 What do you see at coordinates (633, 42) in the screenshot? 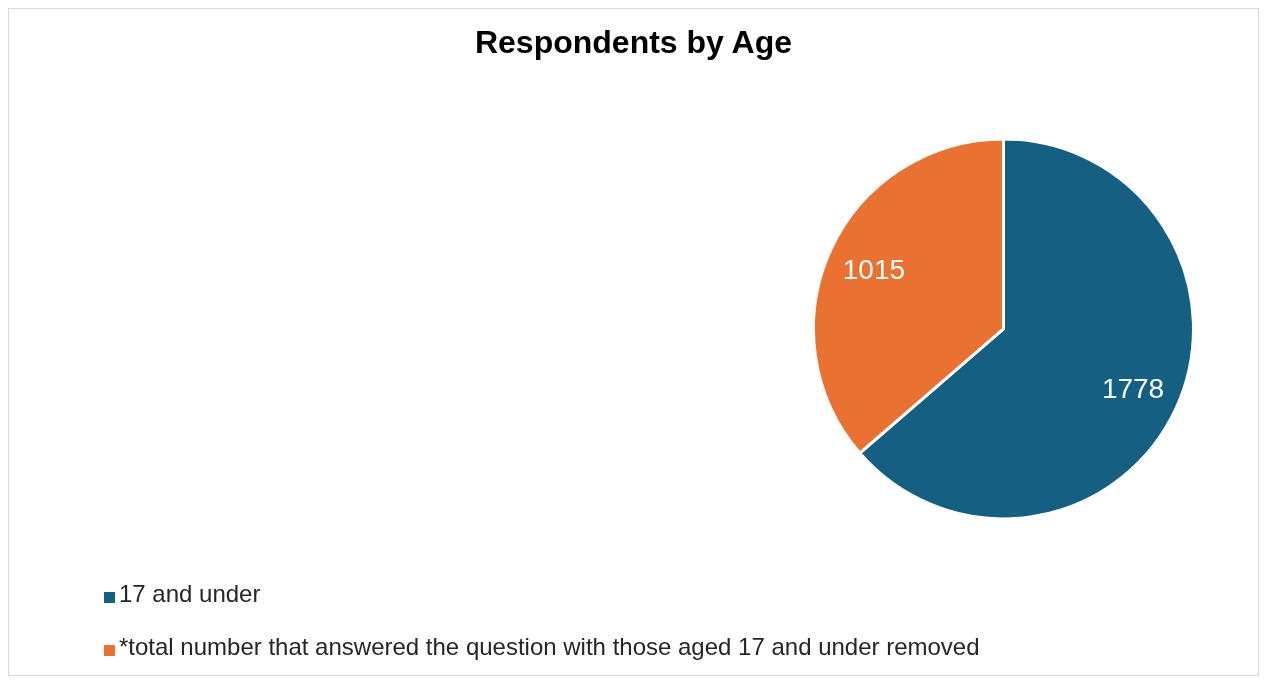
I see `chart-title: Respondents by Age` at bounding box center [633, 42].